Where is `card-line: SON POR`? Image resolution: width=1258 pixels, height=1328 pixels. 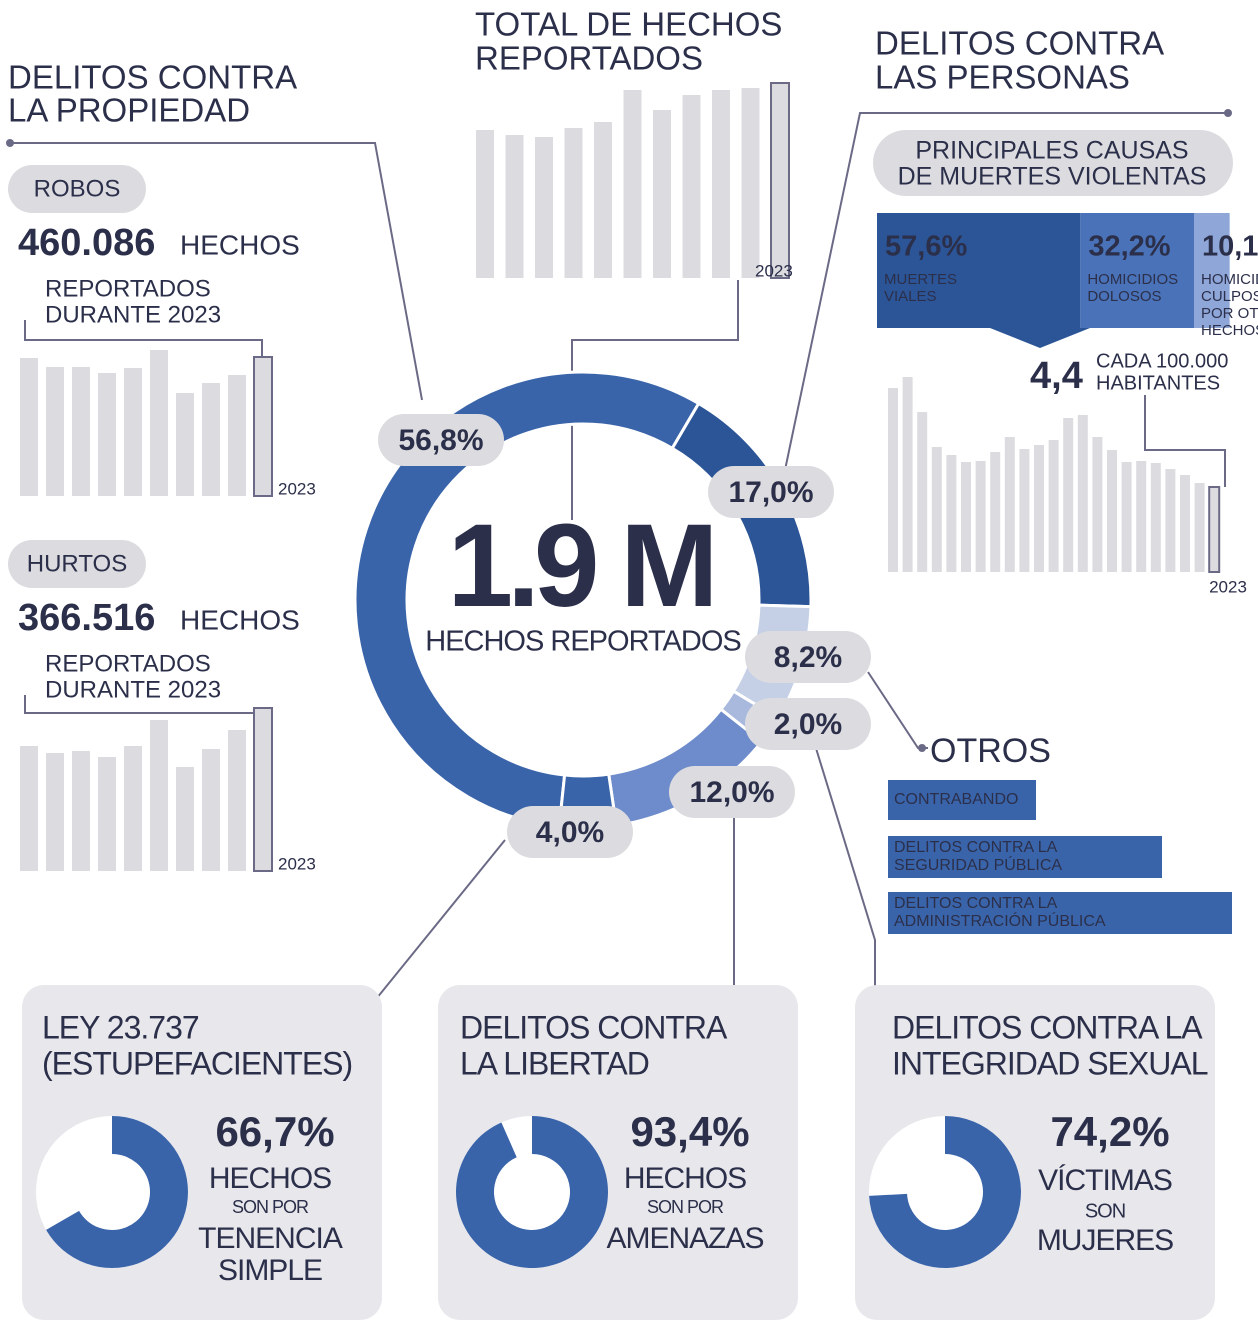 card-line: SON POR is located at coordinates (270, 1207).